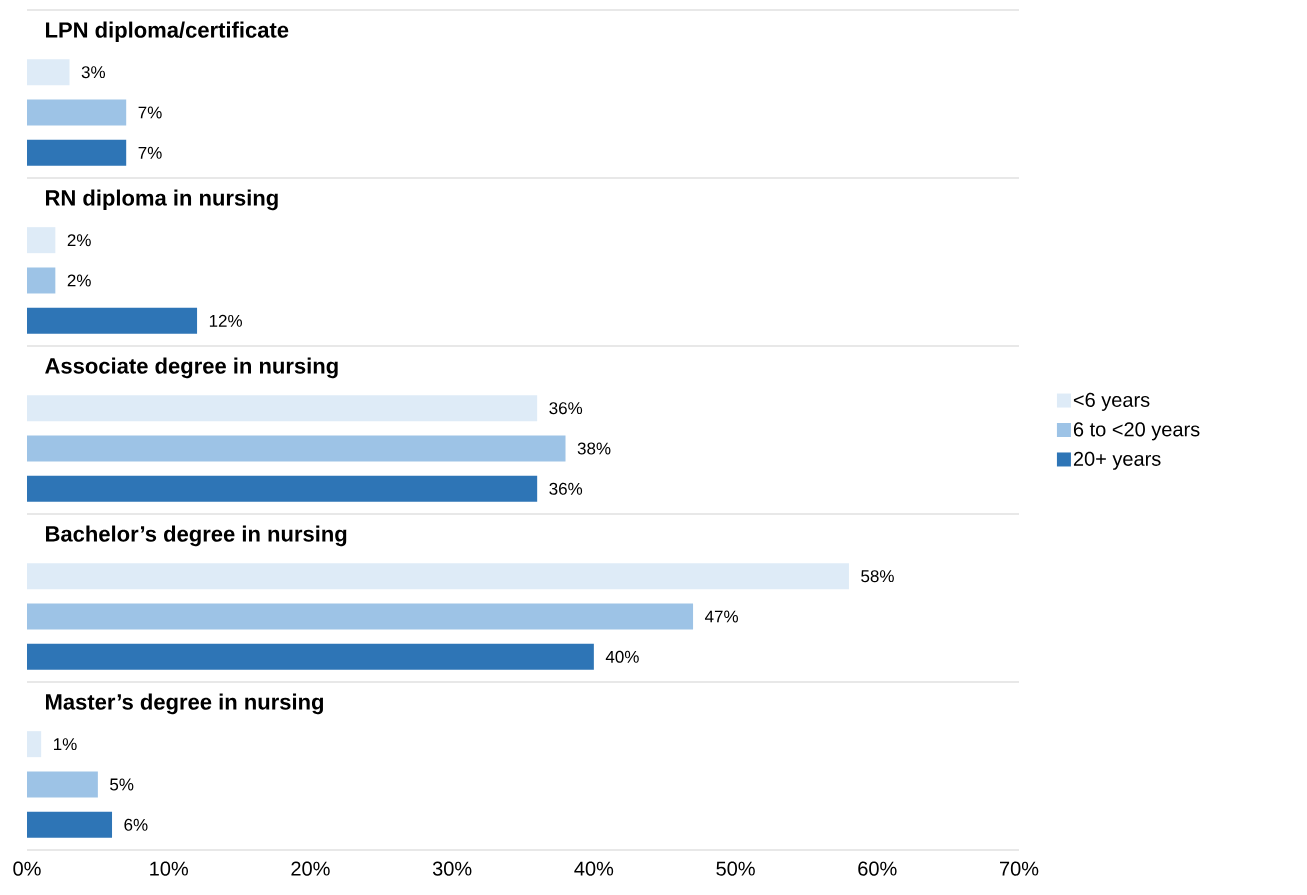  What do you see at coordinates (93, 72) in the screenshot?
I see `data-label: 3%` at bounding box center [93, 72].